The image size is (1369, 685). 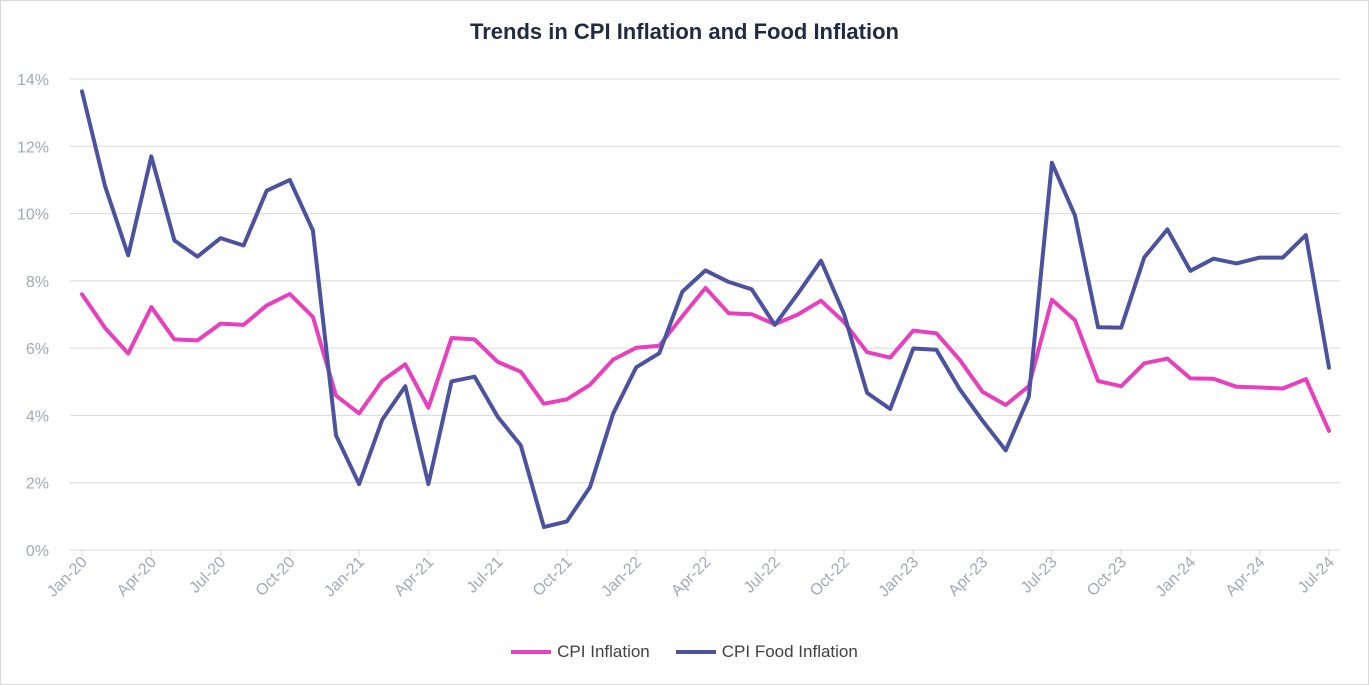 I want to click on legend-label-cpi-inflation: CPI Inflation, so click(x=603, y=651).